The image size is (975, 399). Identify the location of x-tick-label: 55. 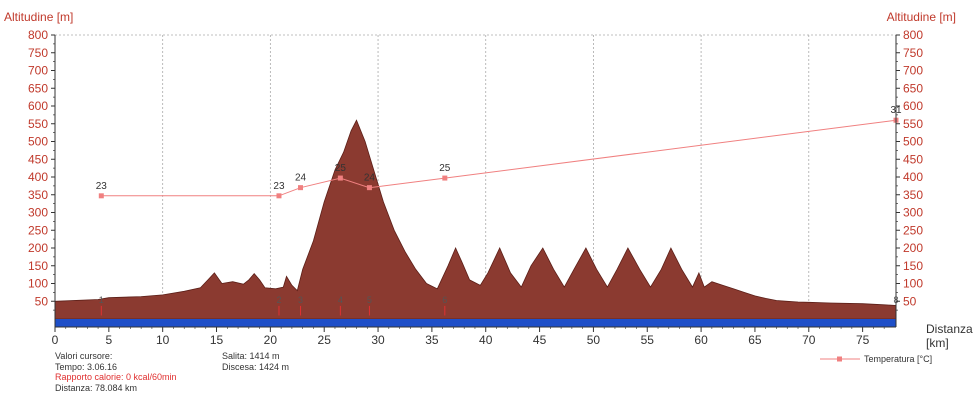
(648, 340).